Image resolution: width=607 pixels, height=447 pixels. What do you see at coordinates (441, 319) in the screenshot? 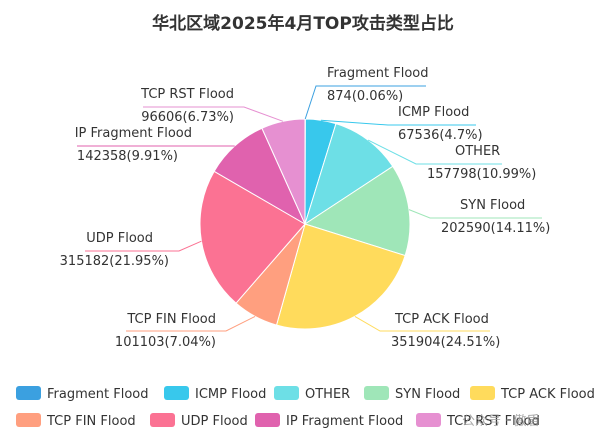
I see `slice-name-label-tcp-ack-flood: TCP ACK Flood` at bounding box center [441, 319].